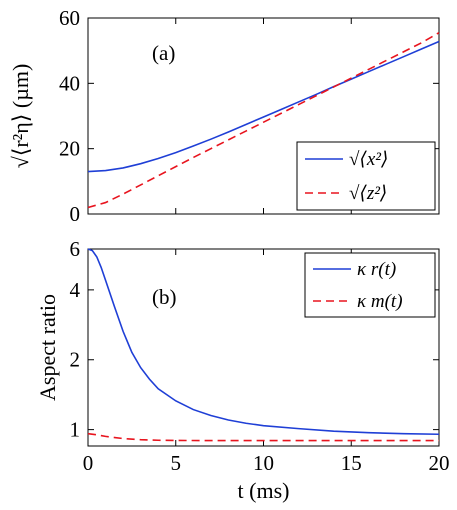 The width and height of the screenshot is (457, 510). I want to click on legend-entry: κ m(t), so click(380, 301).